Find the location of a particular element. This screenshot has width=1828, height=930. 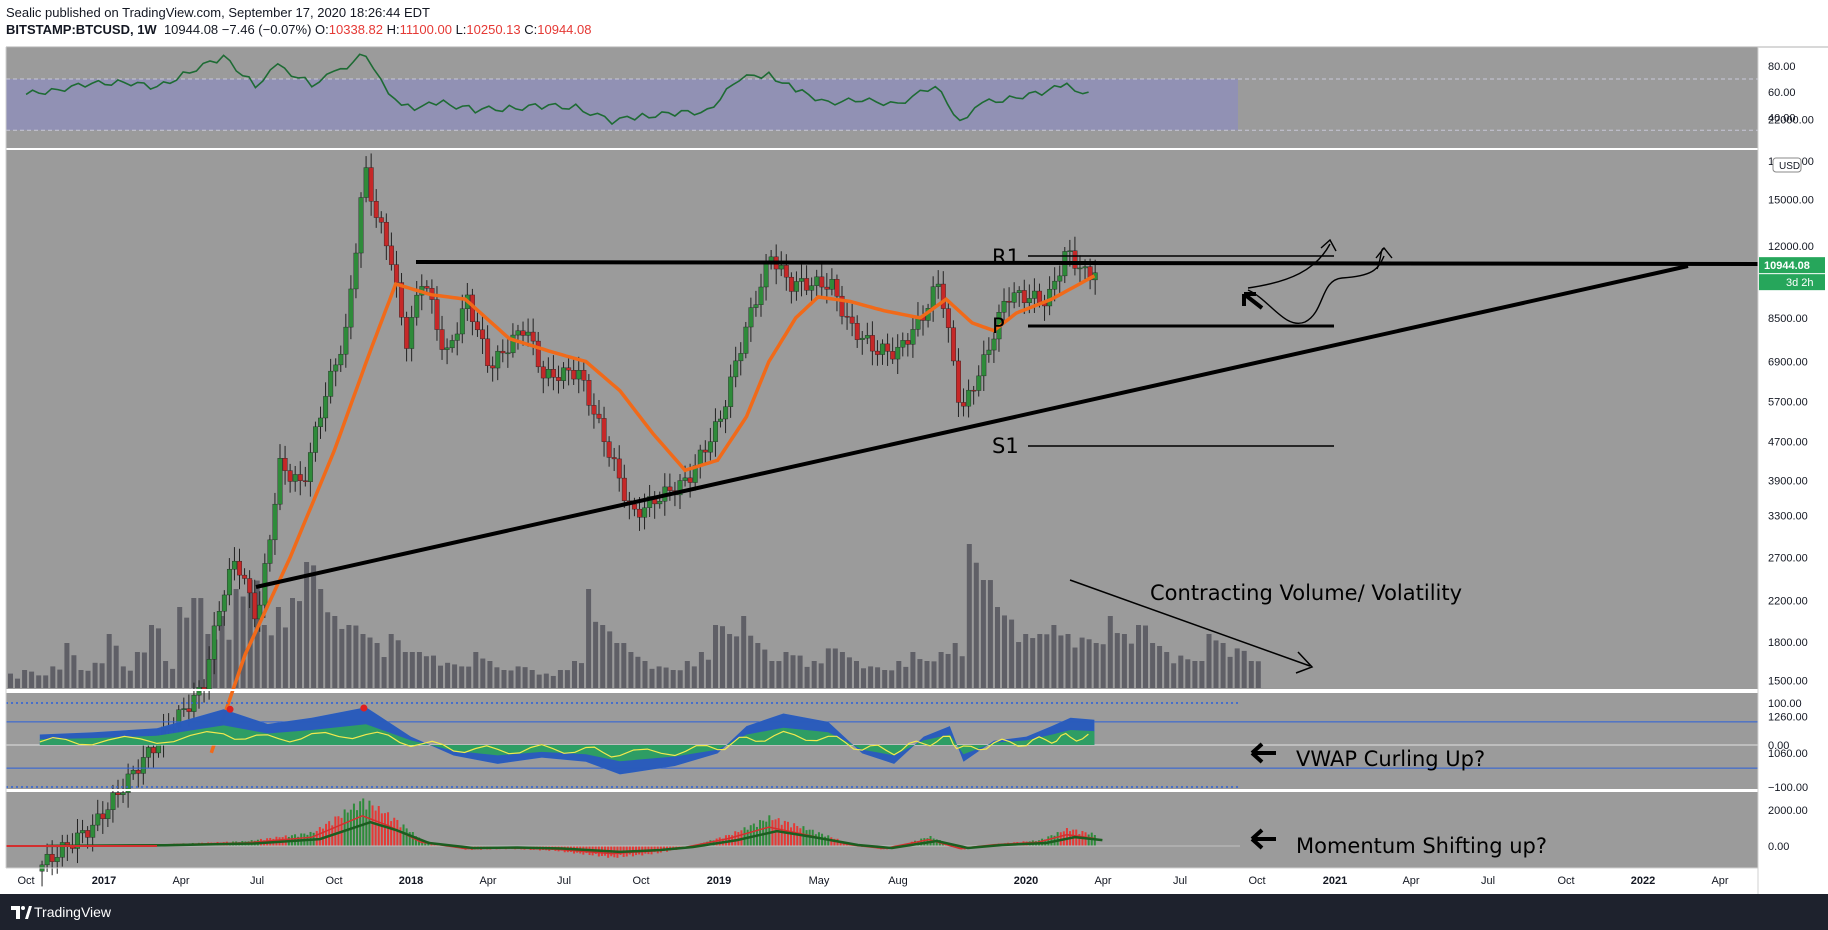

price-tick: 1500.00 is located at coordinates (1788, 681).